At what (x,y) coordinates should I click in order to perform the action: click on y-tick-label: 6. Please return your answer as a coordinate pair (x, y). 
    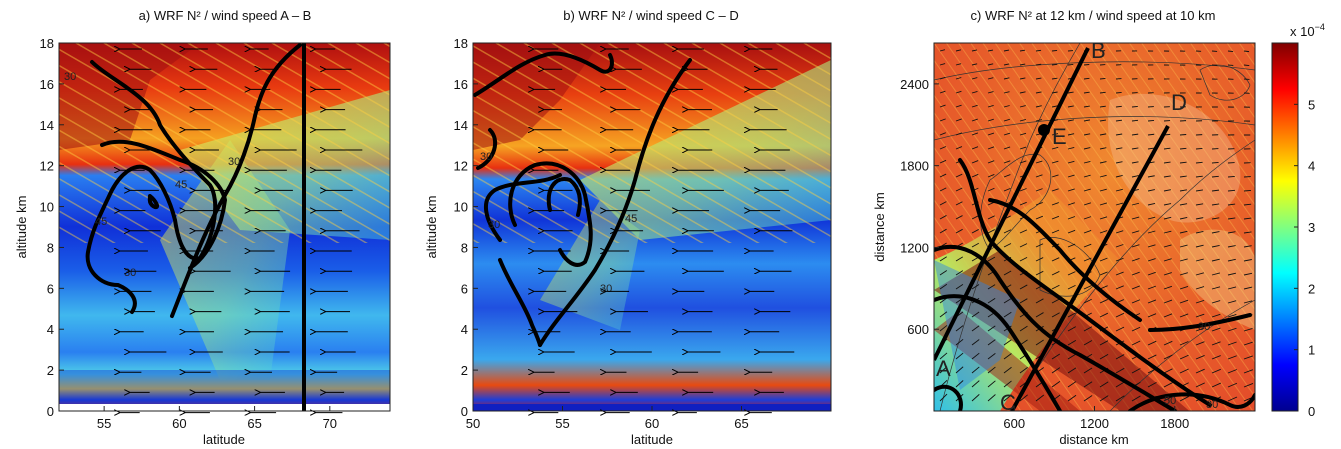
    Looking at the image, I should click on (50, 288).